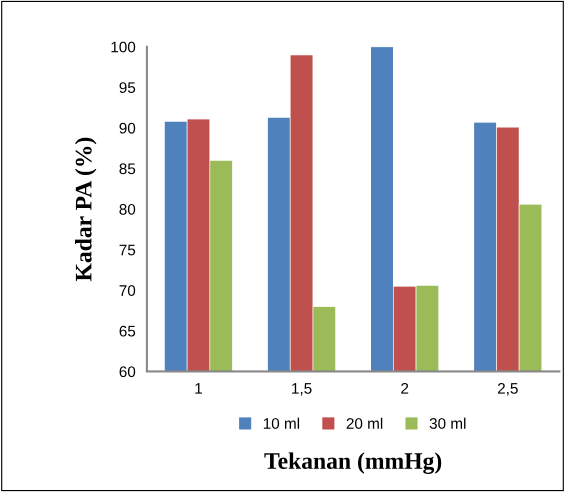 Image resolution: width=565 pixels, height=492 pixels. I want to click on y-tick-label: 80, so click(127, 209).